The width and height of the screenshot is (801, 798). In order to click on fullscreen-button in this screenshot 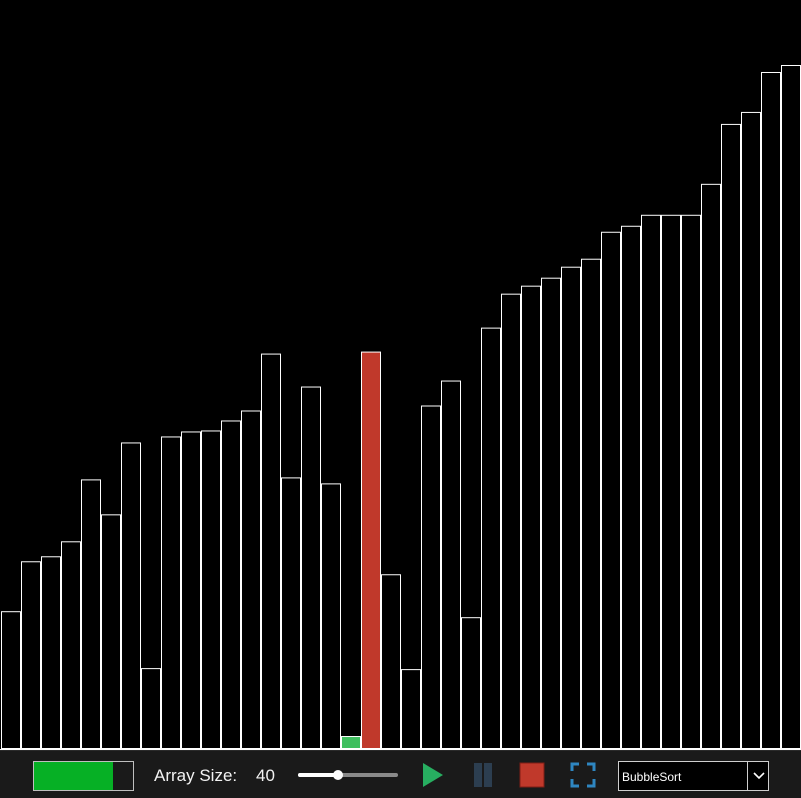, I will do `click(583, 775)`.